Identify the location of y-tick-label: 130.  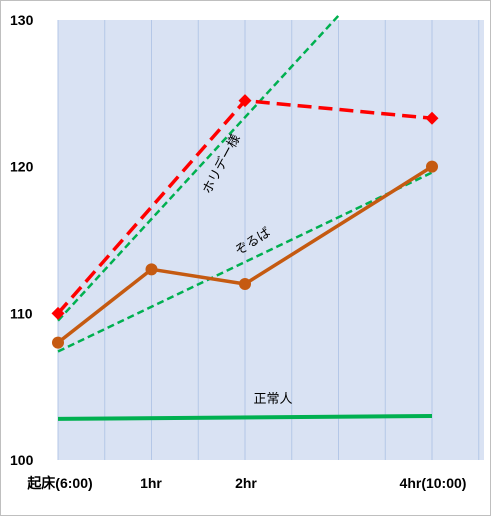
(22, 20).